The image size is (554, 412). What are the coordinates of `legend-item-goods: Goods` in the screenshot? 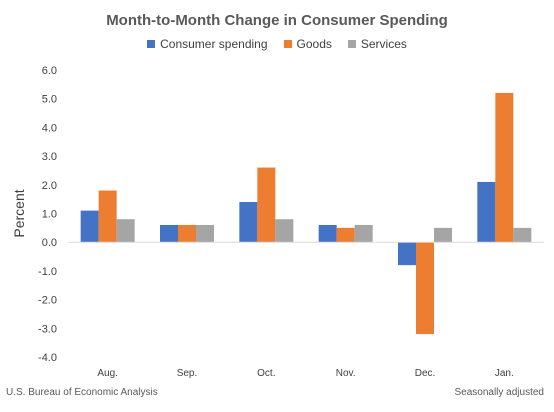 It's located at (307, 44).